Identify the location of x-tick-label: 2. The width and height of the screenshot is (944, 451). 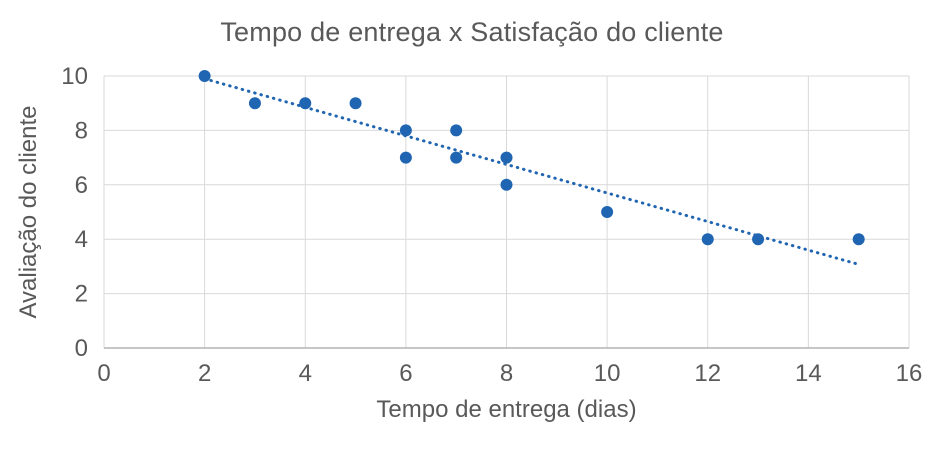
(204, 373).